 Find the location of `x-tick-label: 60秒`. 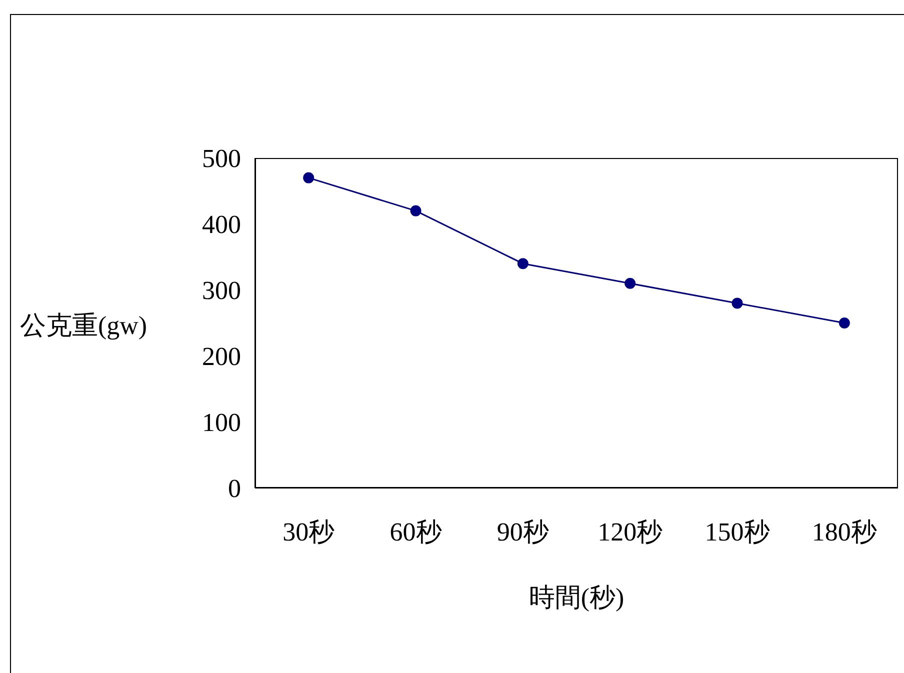

x-tick-label: 60秒 is located at coordinates (416, 531).